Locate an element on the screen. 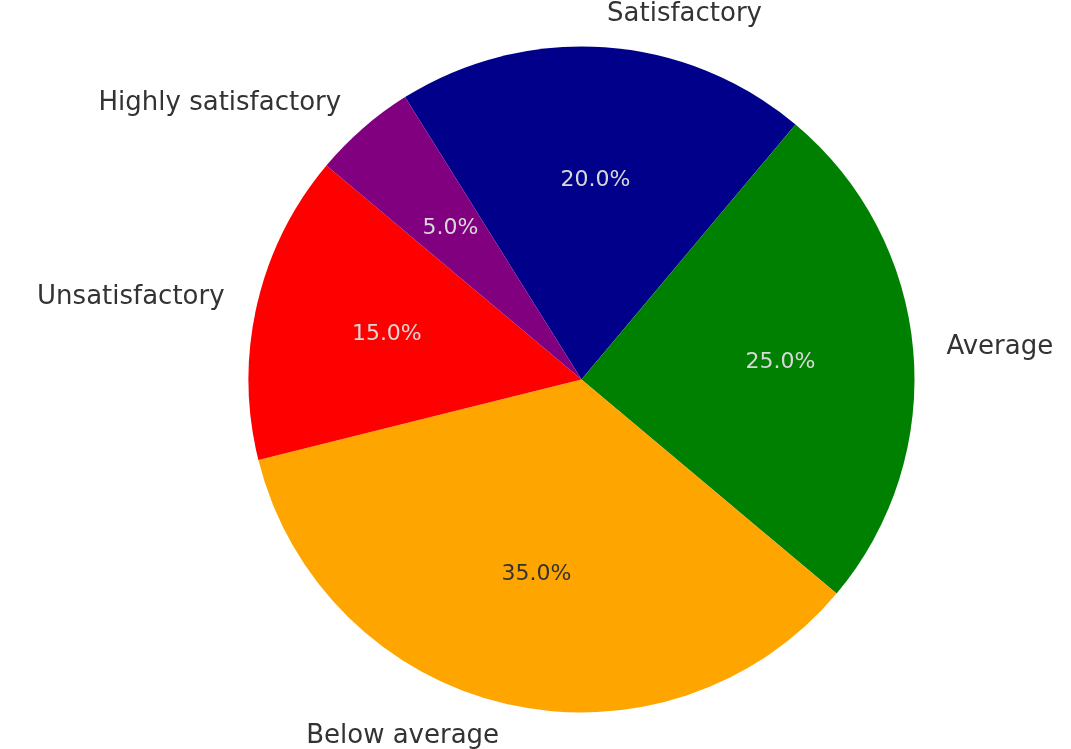  data-label: 5.0% is located at coordinates (450, 227).